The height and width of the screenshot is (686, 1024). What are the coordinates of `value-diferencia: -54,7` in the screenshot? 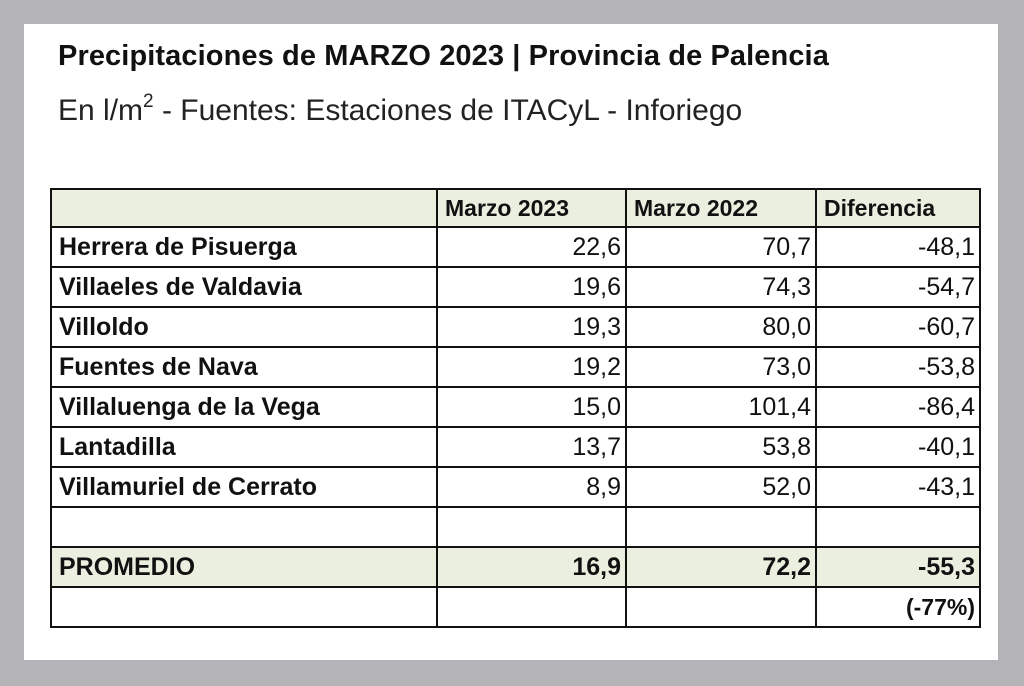 It's located at (898, 287).